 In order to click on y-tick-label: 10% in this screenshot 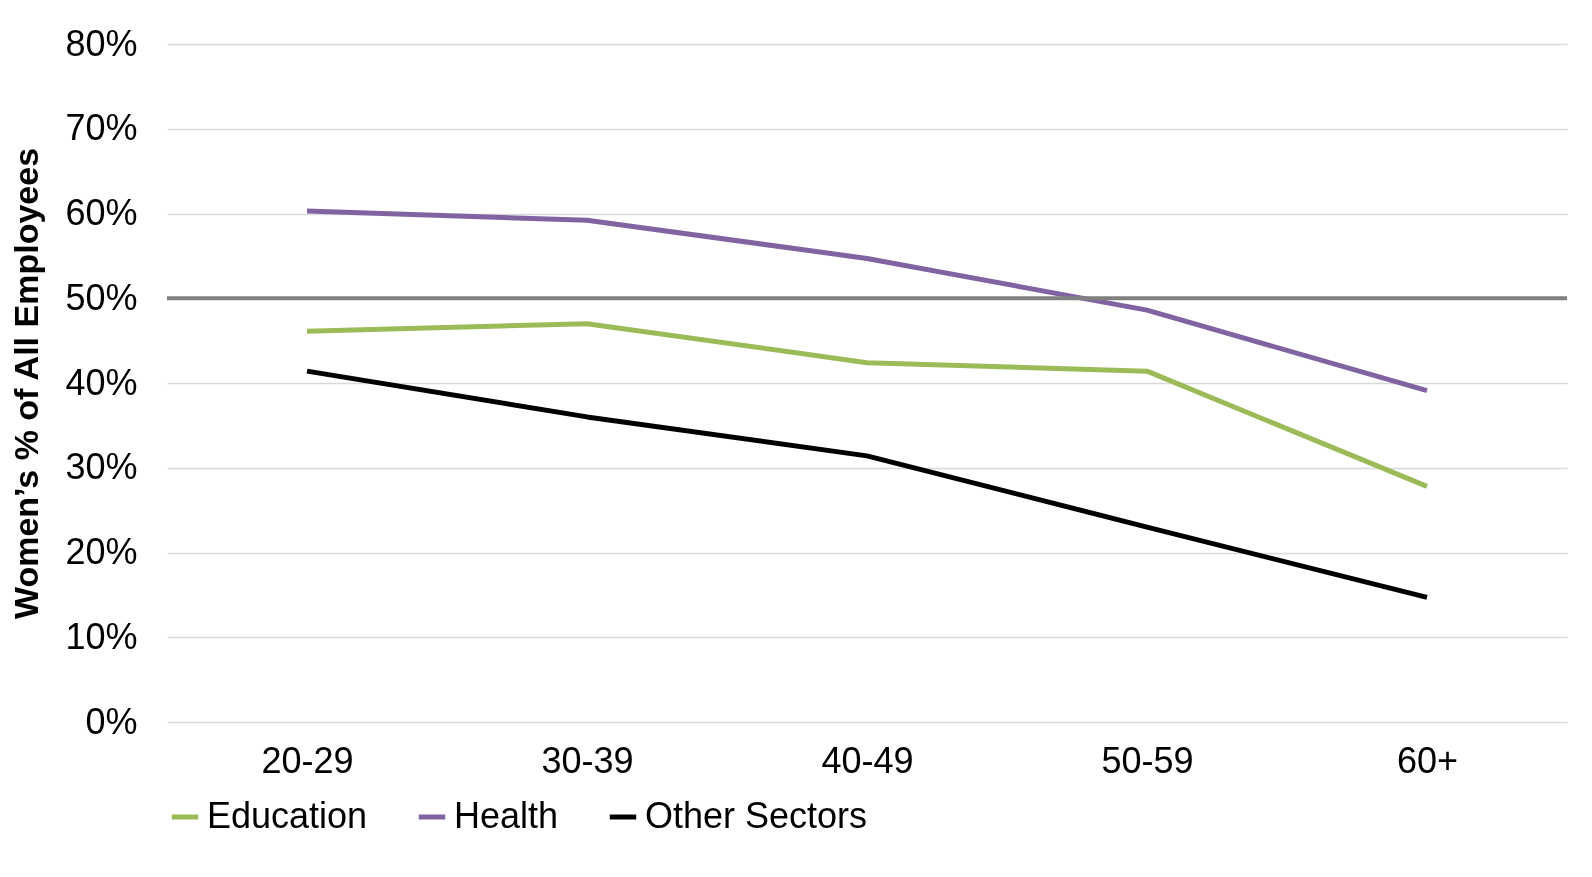, I will do `click(101, 636)`.